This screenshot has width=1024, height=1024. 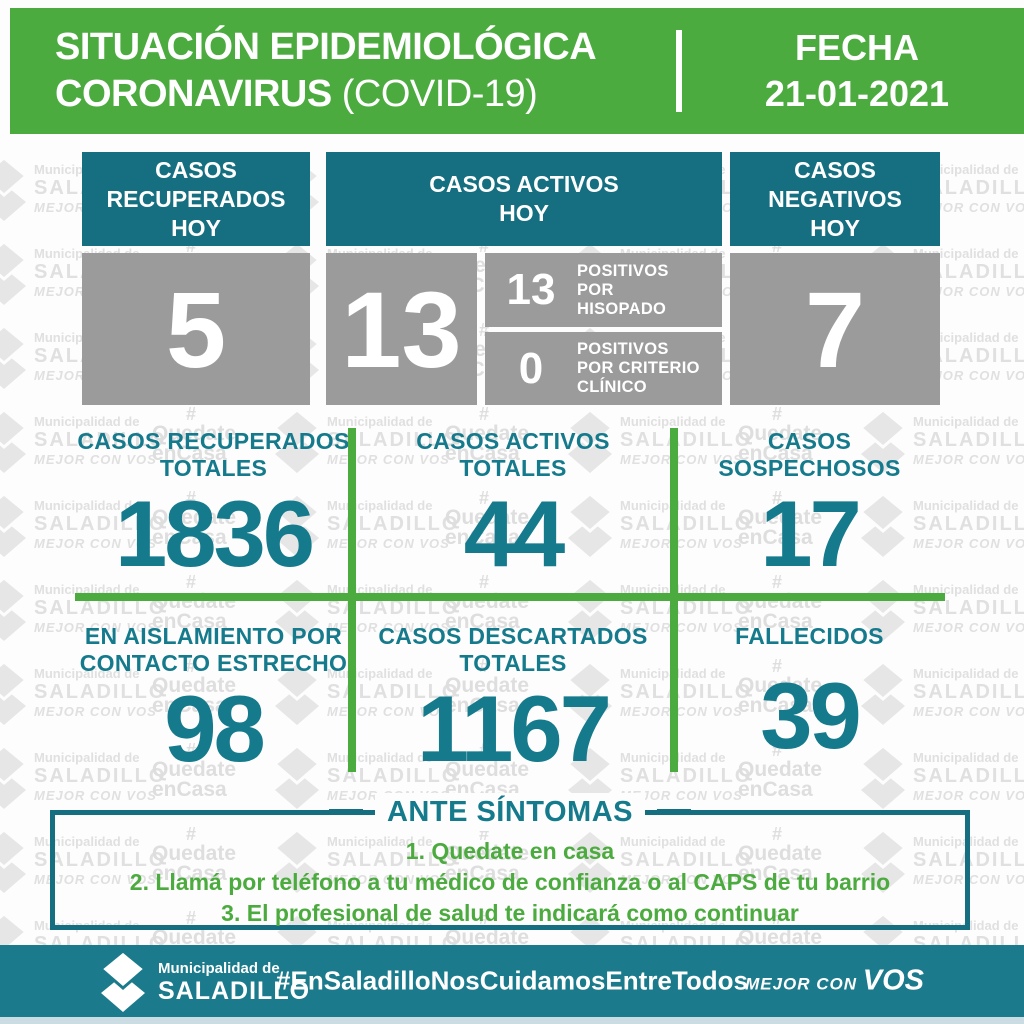 What do you see at coordinates (326, 47) in the screenshot?
I see `header-title-line1: SITUACIÓN EPIDEMIOLÓGICA` at bounding box center [326, 47].